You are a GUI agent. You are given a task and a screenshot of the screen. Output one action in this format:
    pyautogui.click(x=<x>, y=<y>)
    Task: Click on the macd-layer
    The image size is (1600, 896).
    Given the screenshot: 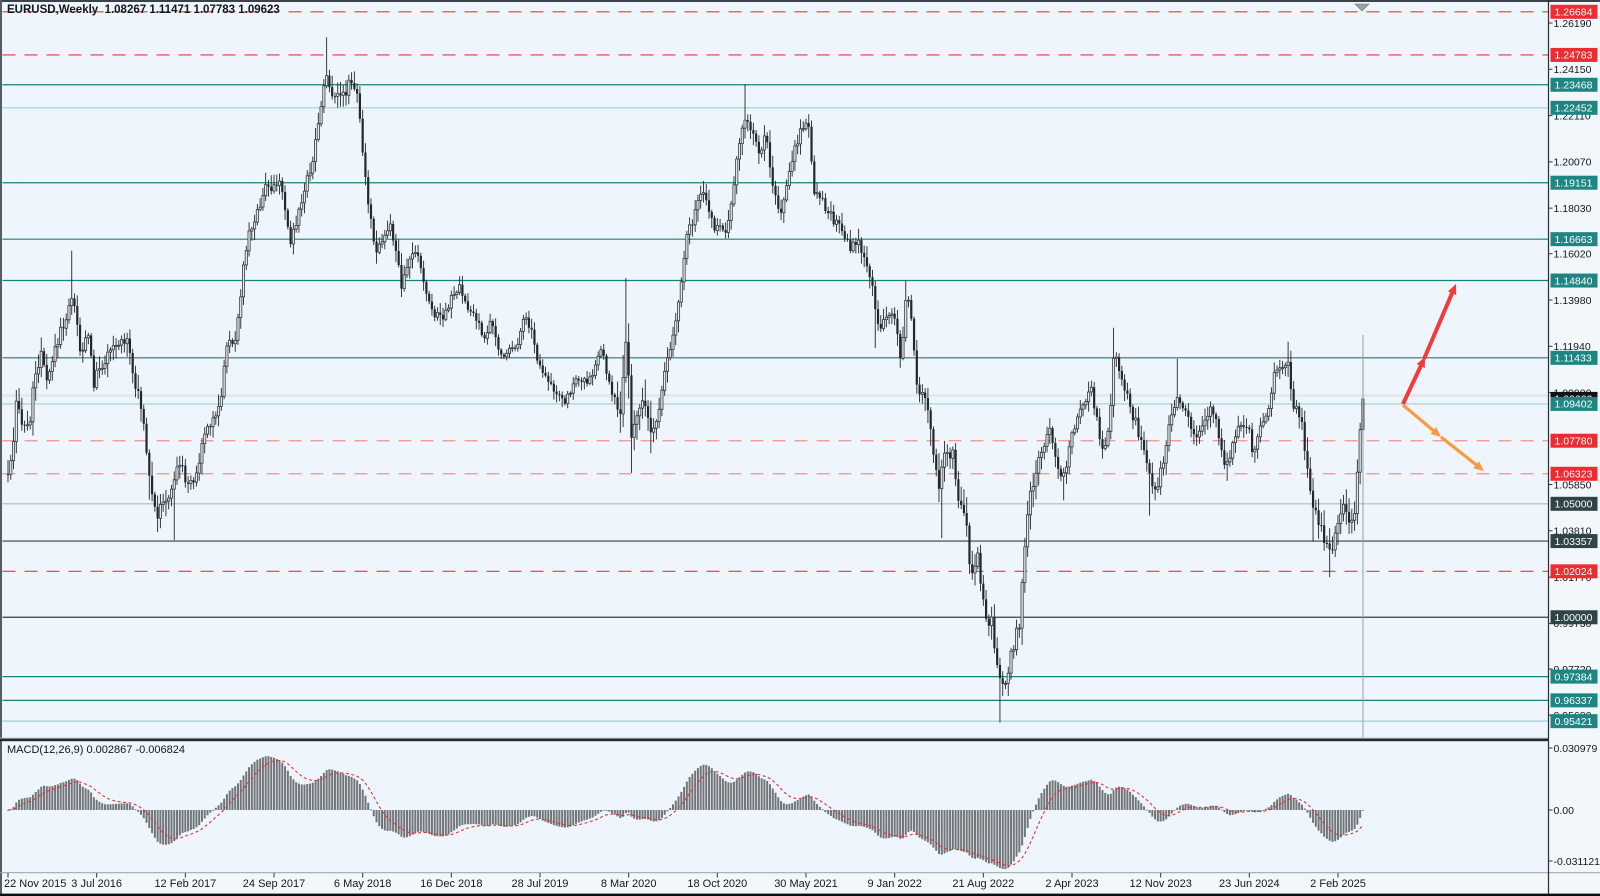 What is the action you would take?
    pyautogui.click(x=685, y=813)
    